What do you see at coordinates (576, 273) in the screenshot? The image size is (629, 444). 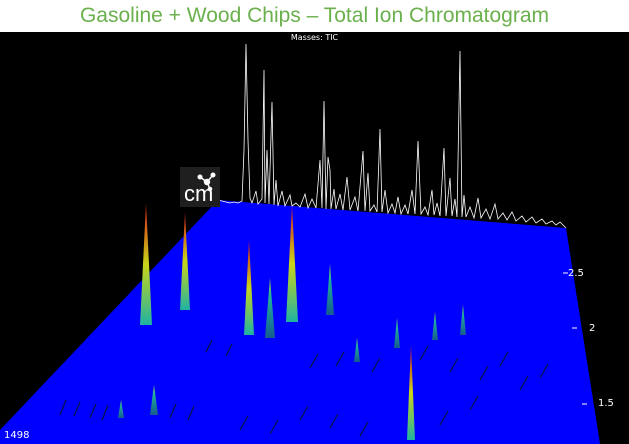 I see `y-tick-label: 2.5` at bounding box center [576, 273].